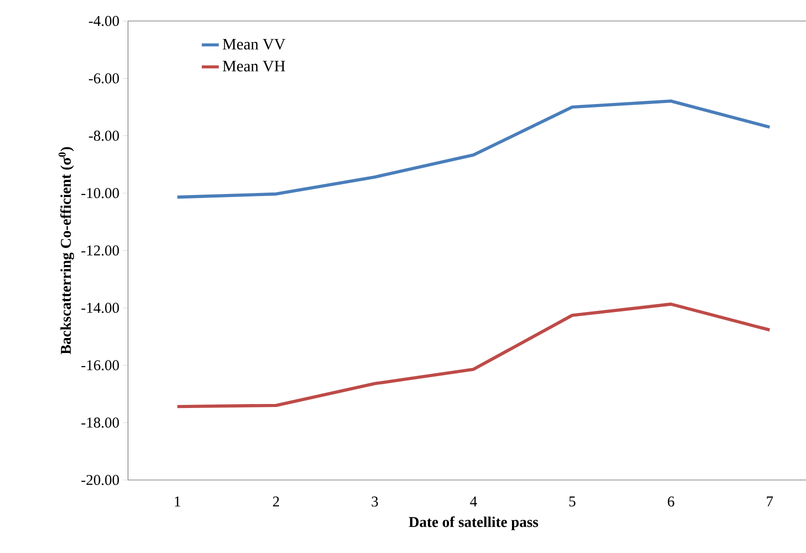  I want to click on y-tick-label: -16.00, so click(100, 365).